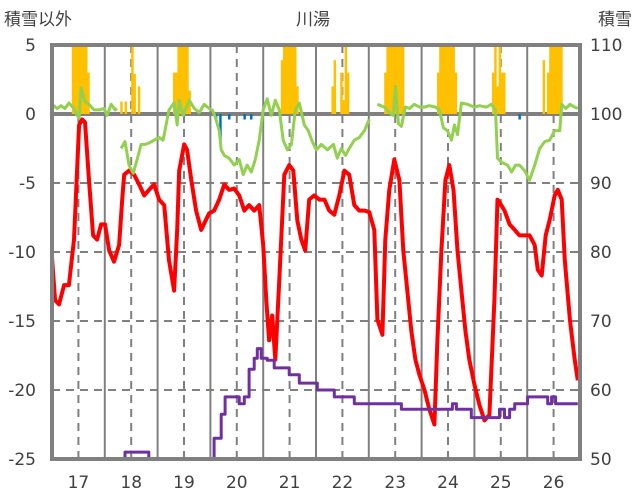 Image resolution: width=636 pixels, height=501 pixels. Describe the element at coordinates (601, 322) in the screenshot. I see `y-right-tick-label: 70` at that location.